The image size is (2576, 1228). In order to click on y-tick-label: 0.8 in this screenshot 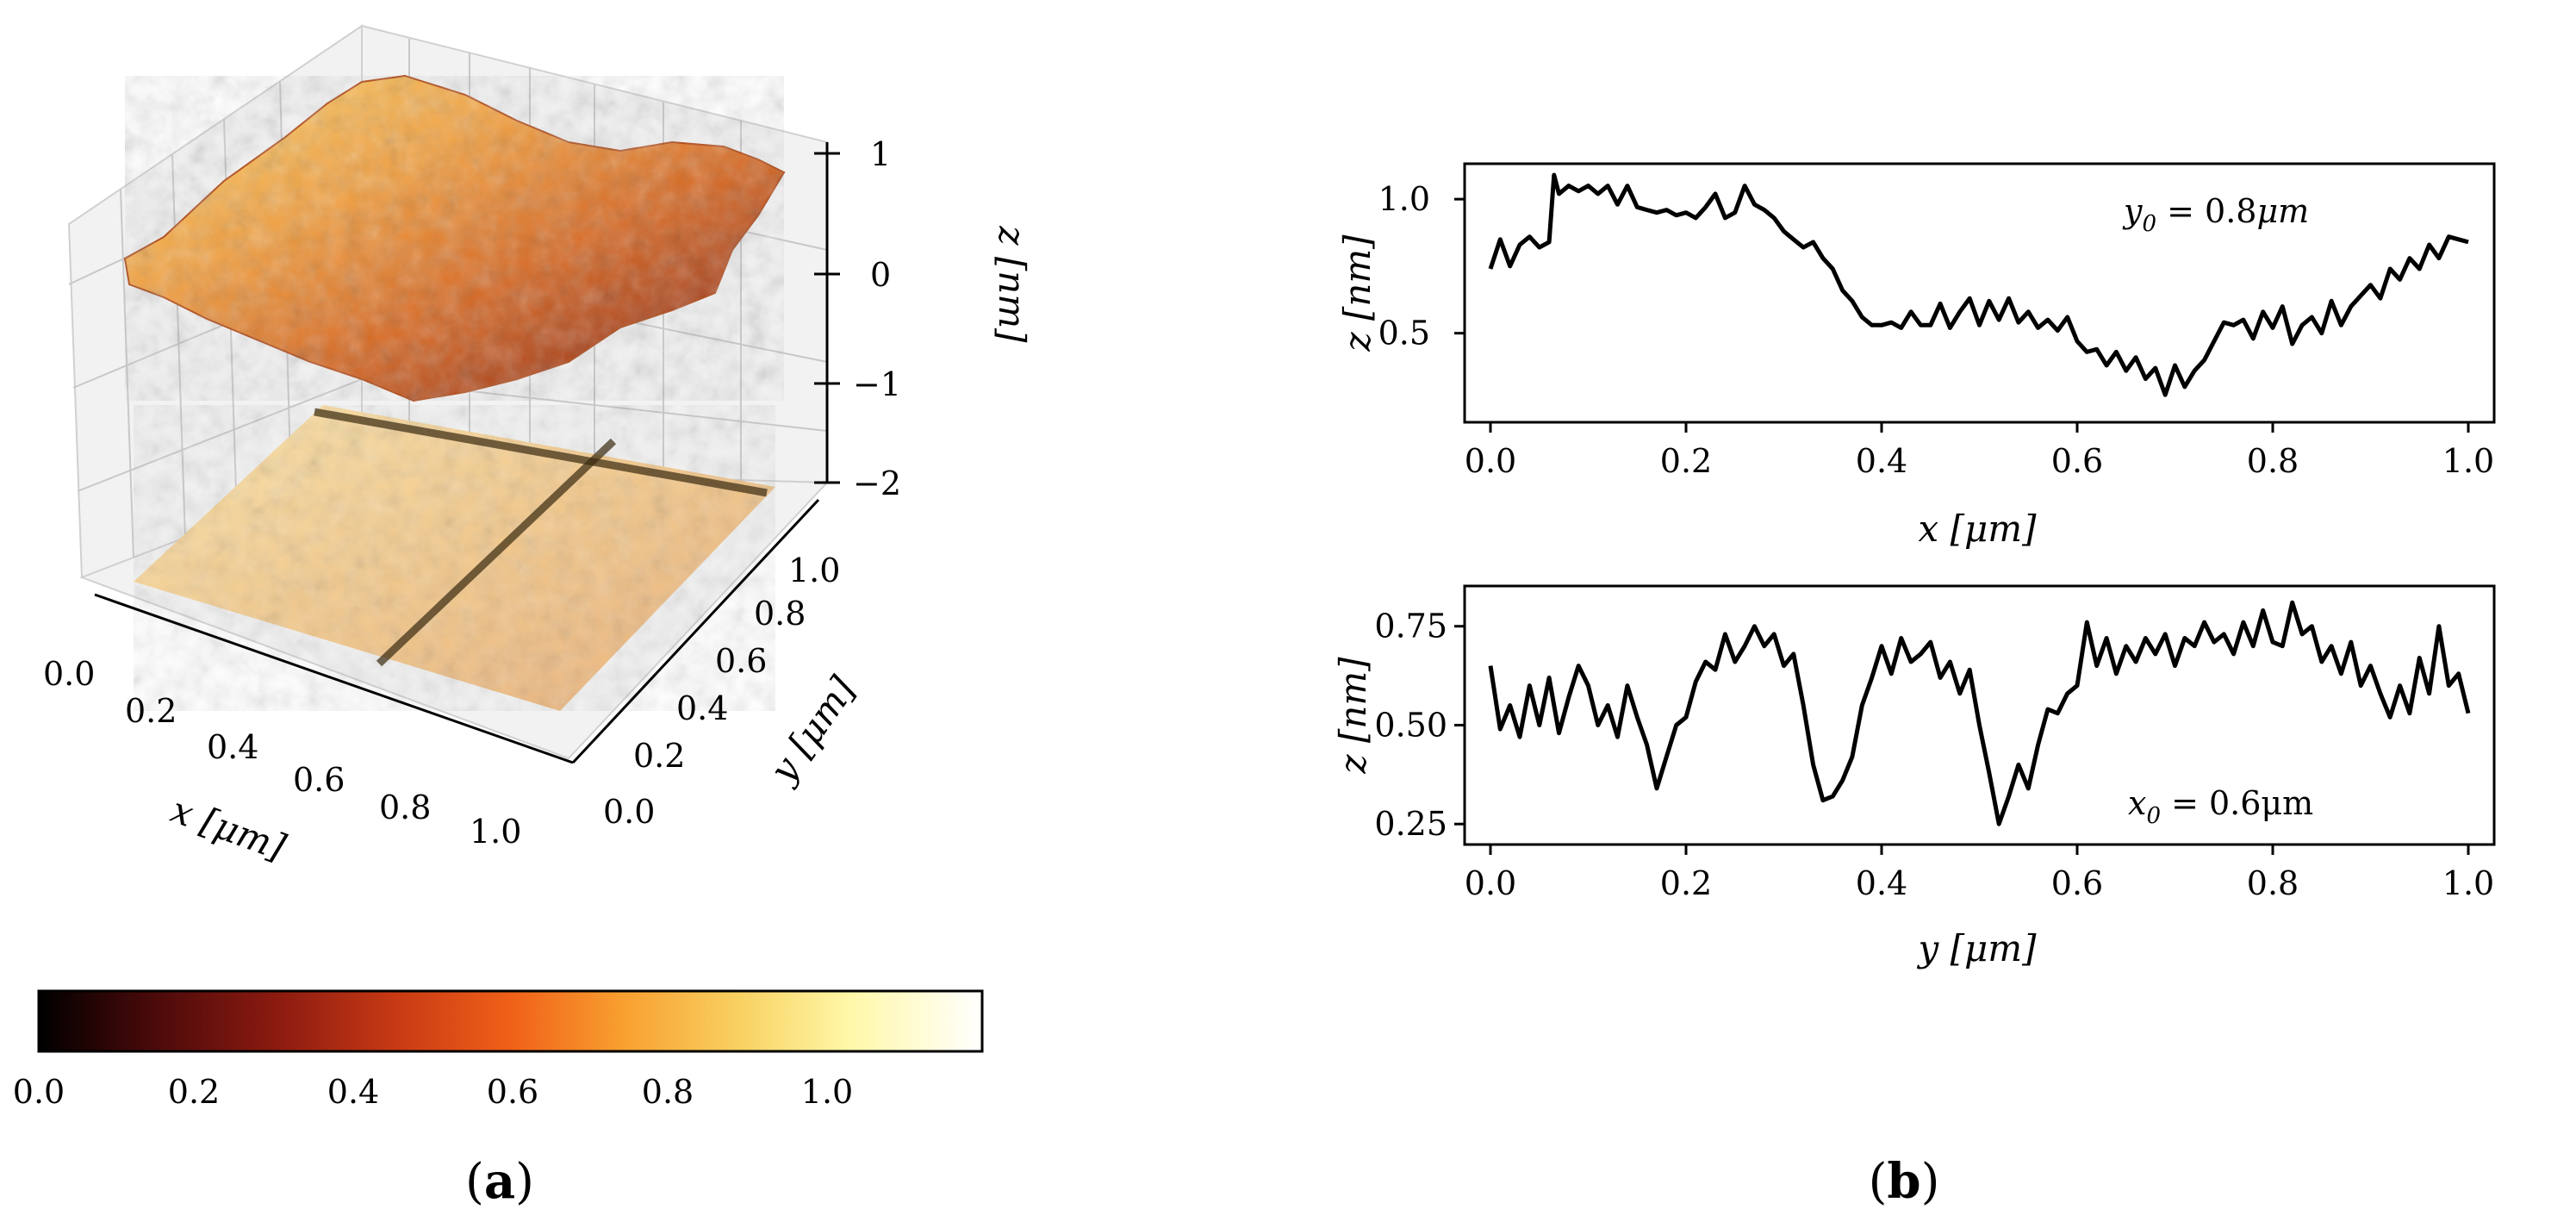, I will do `click(780, 614)`.